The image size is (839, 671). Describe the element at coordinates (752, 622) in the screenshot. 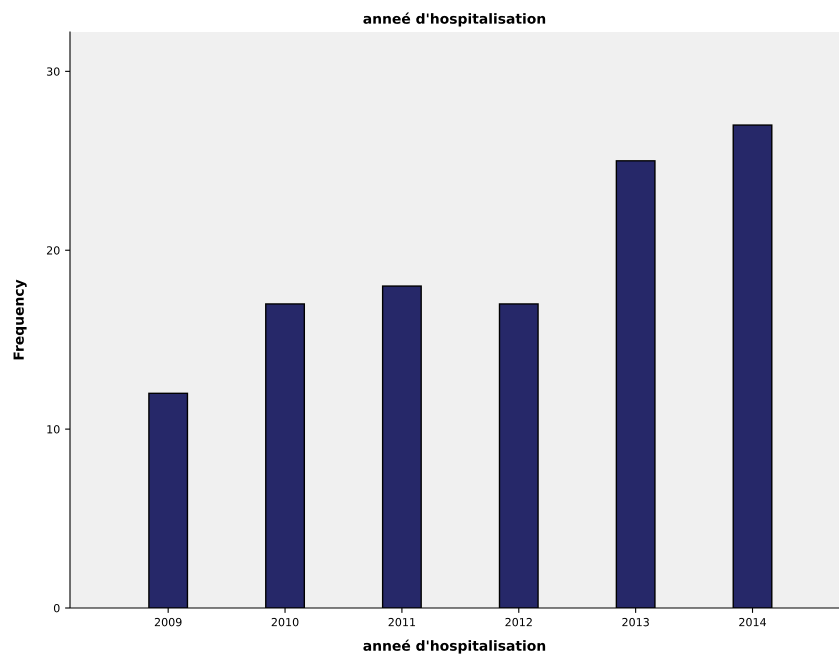

I see `x-tick-label: 2014` at that location.